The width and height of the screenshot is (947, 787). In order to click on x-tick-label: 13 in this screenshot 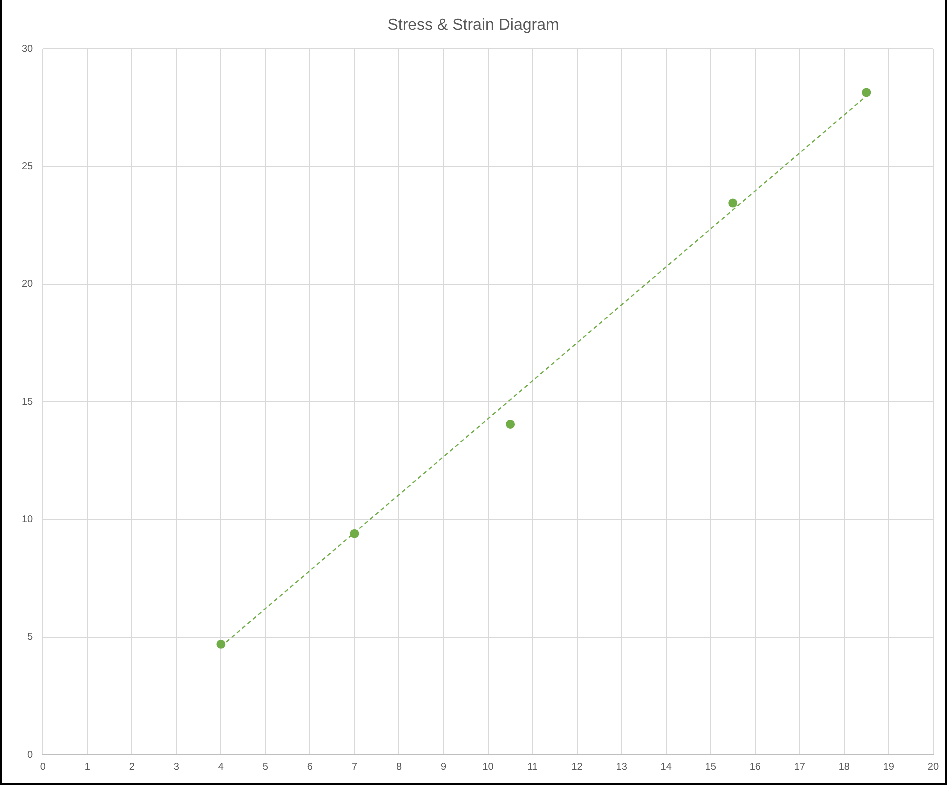, I will do `click(622, 767)`.